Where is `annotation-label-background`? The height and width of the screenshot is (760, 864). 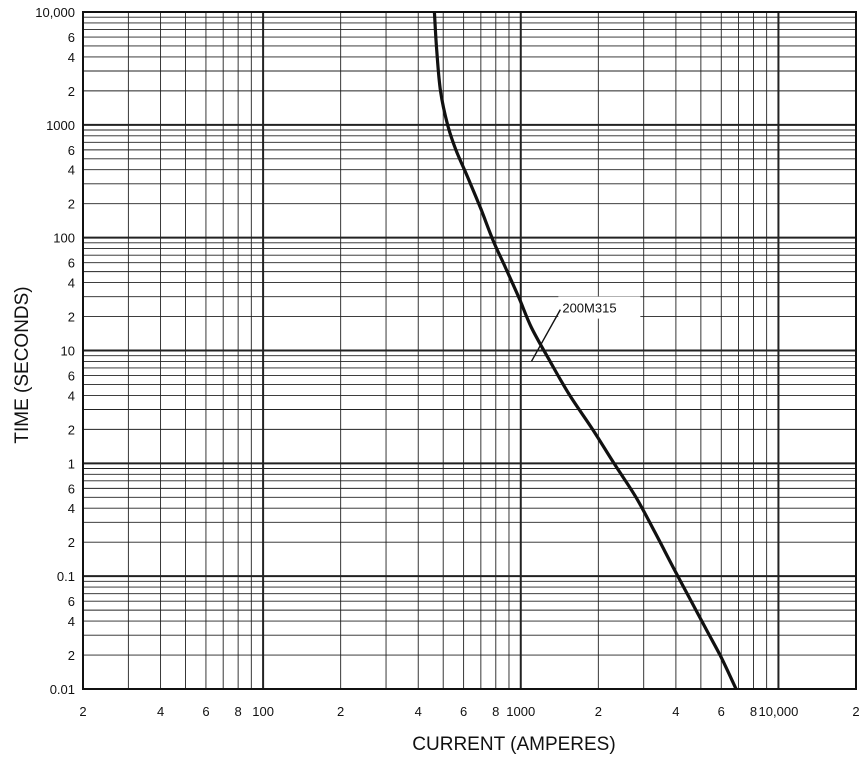
annotation-label-background is located at coordinates (599, 307).